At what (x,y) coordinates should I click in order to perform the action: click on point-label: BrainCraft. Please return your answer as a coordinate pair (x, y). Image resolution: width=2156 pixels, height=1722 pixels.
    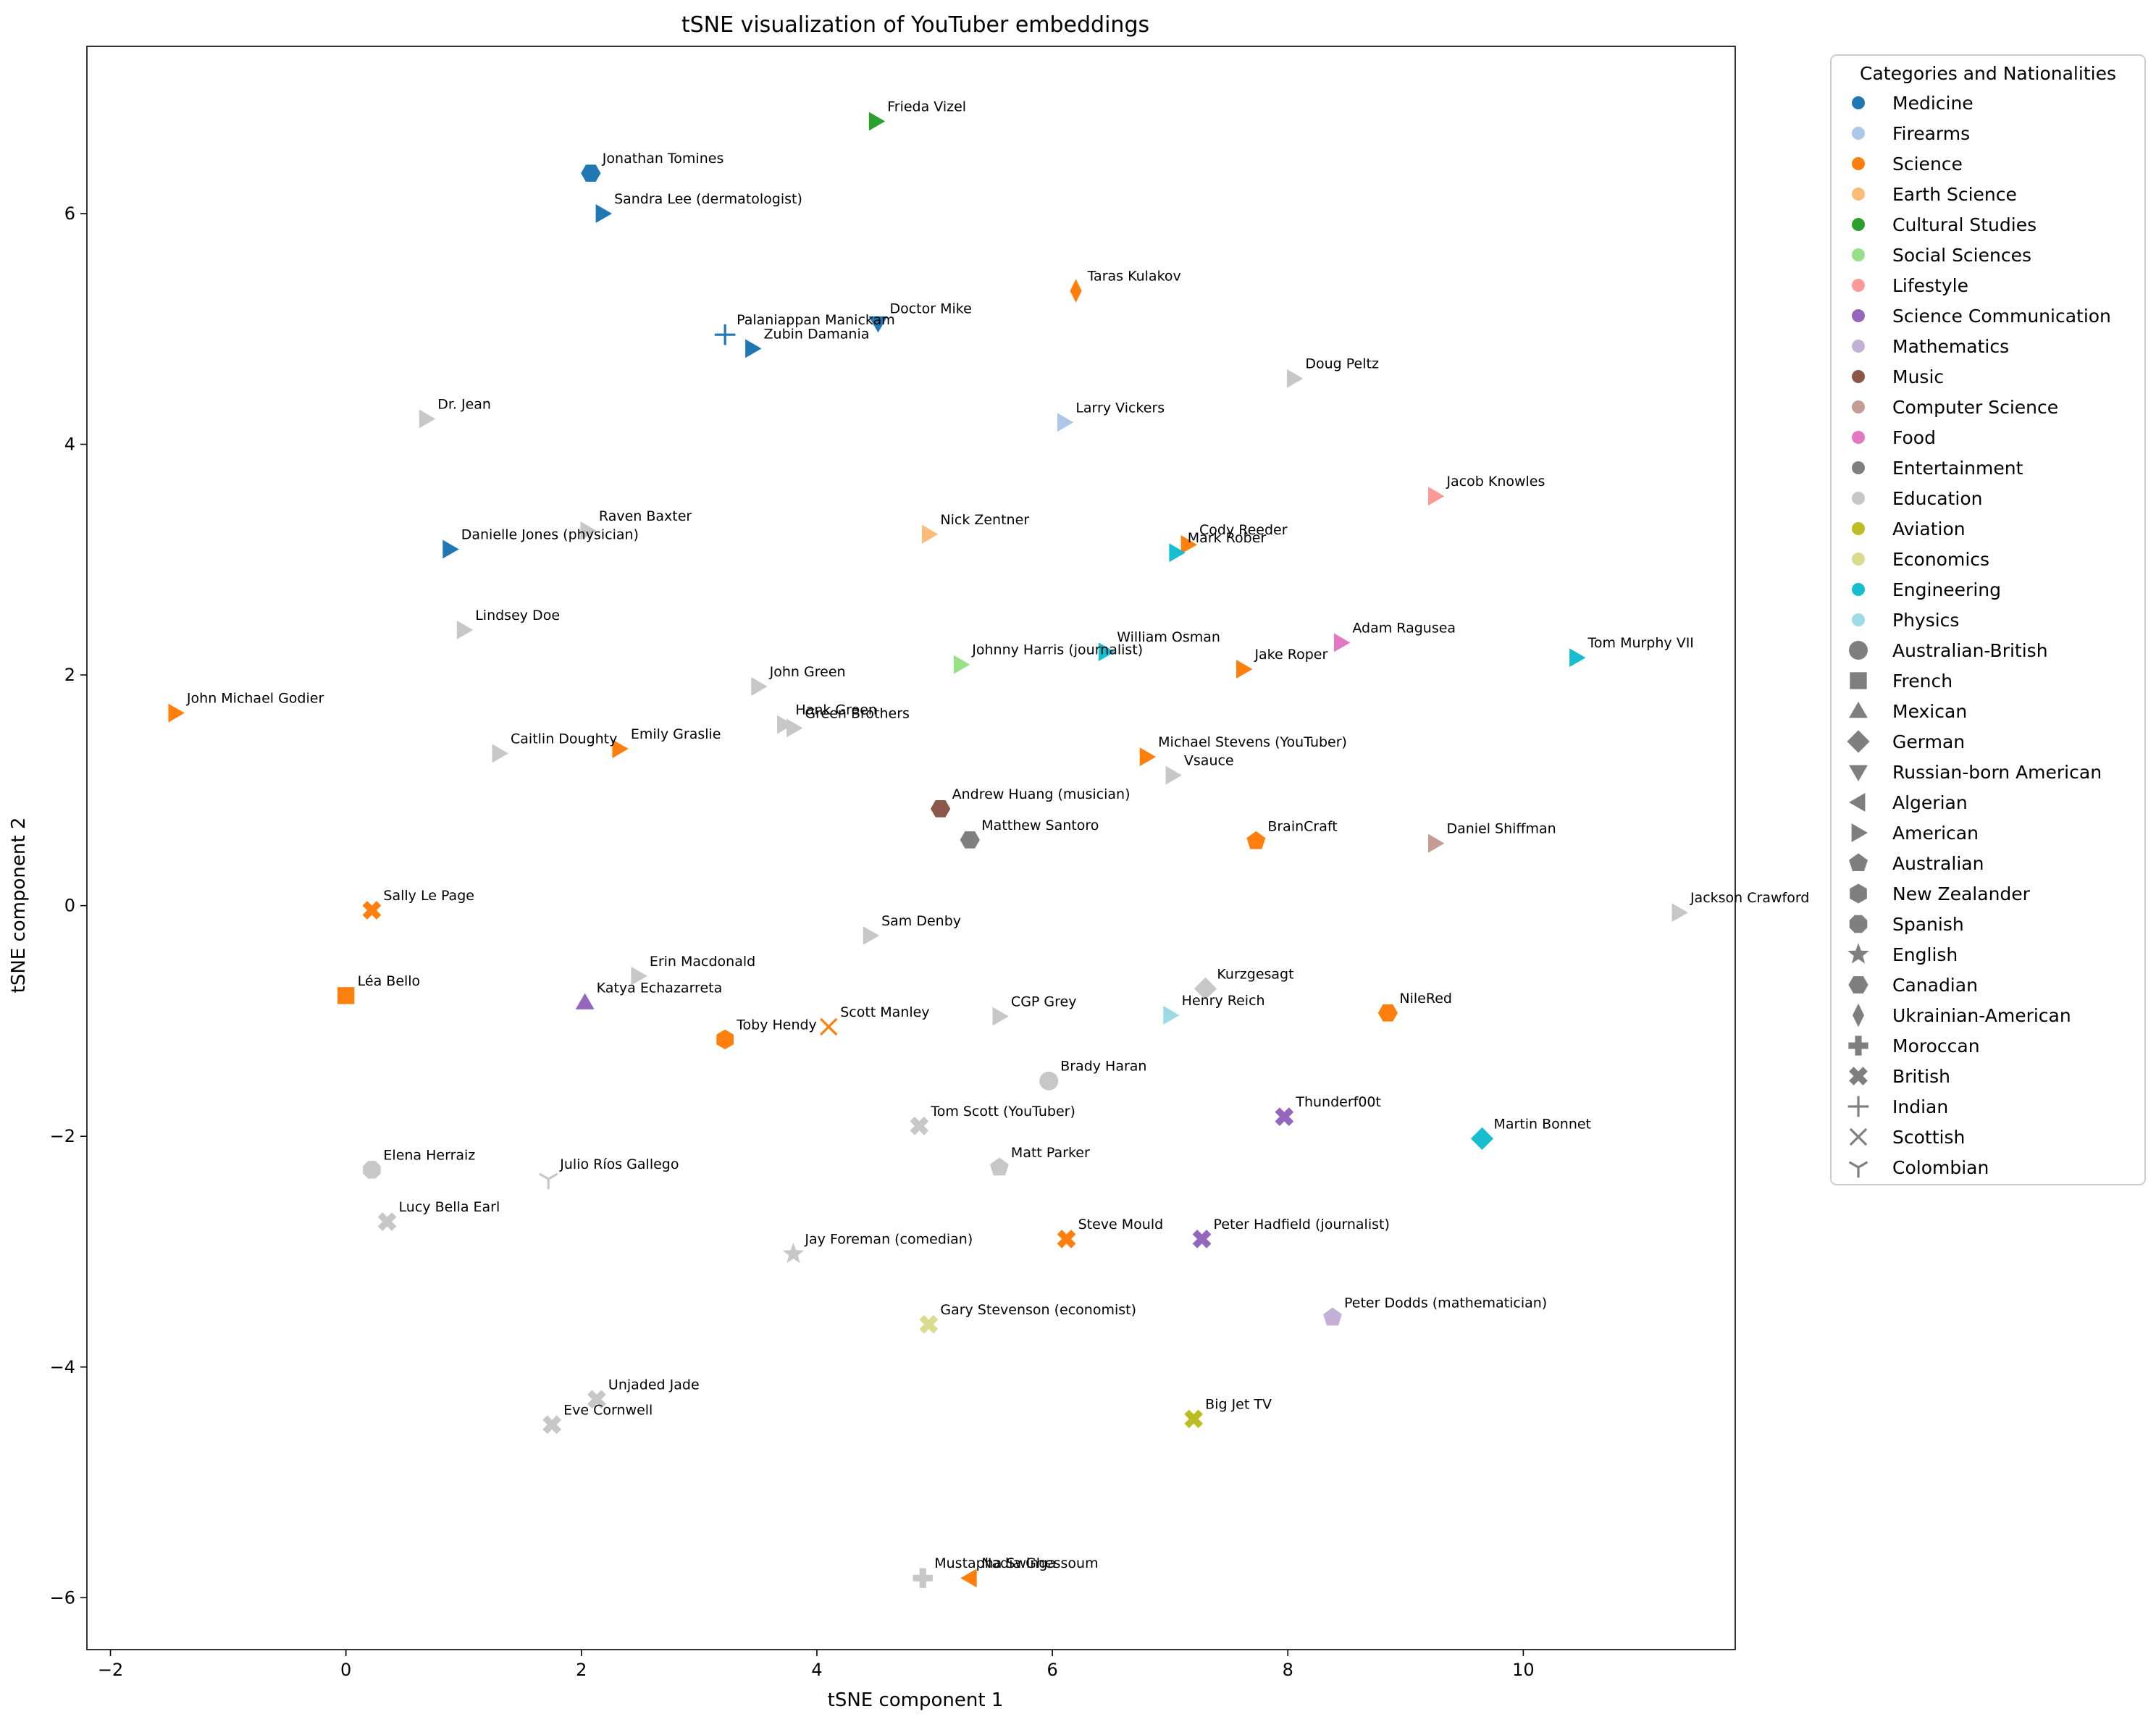
    Looking at the image, I should click on (1302, 826).